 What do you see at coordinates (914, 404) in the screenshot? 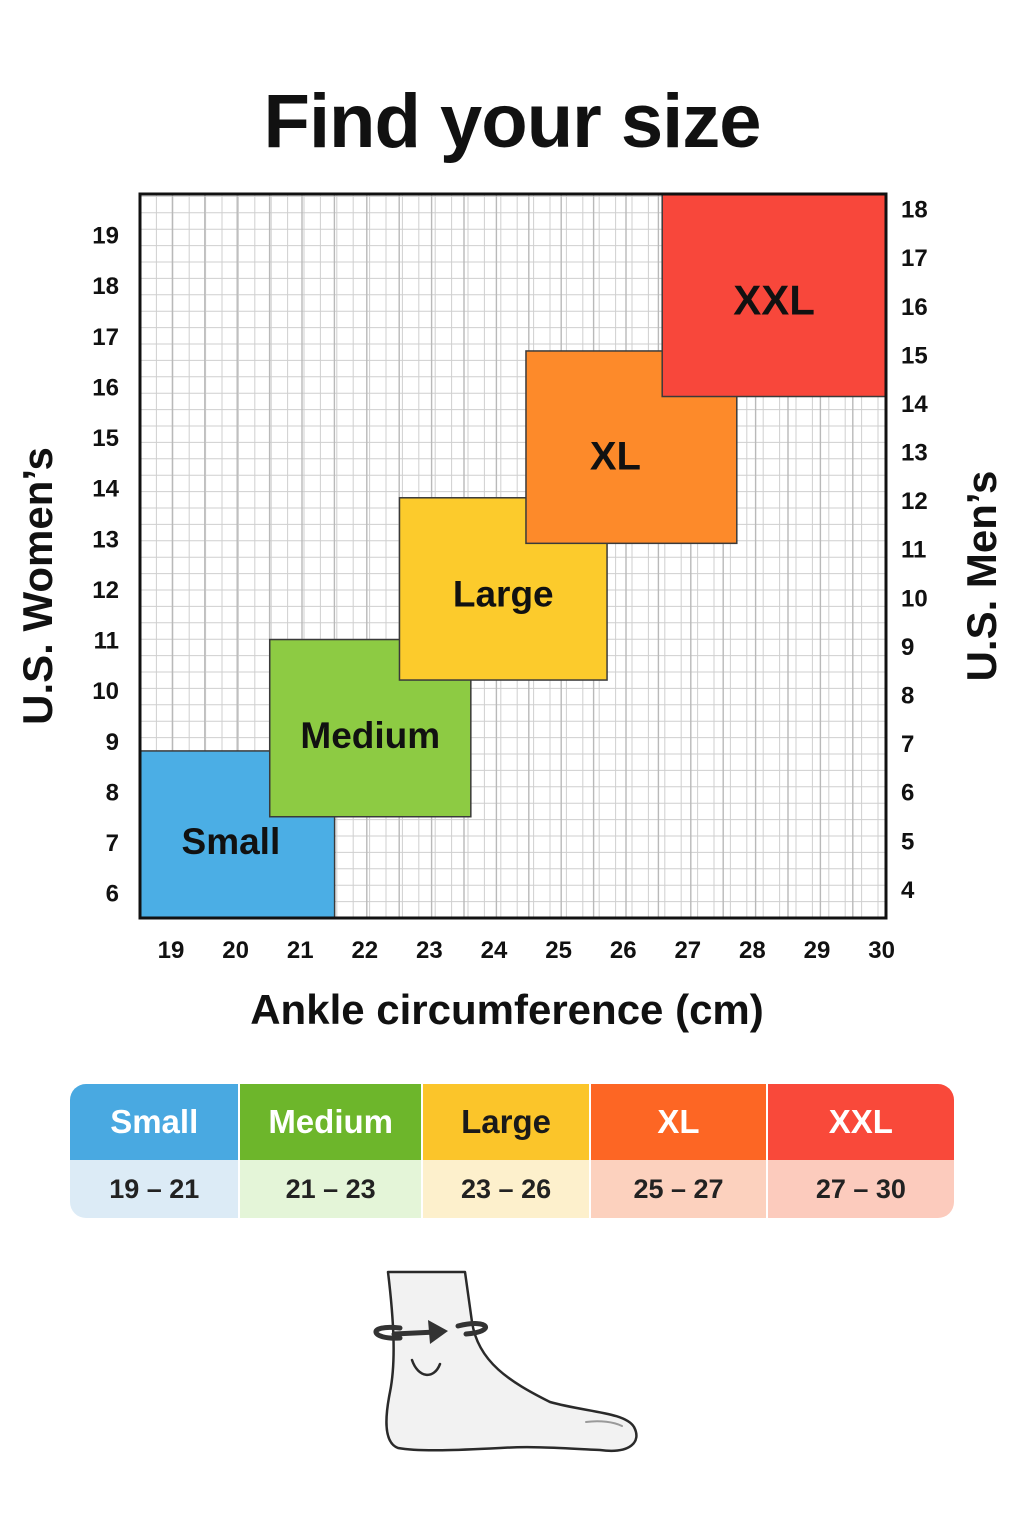
I see `y-right-tick-label: 14` at bounding box center [914, 404].